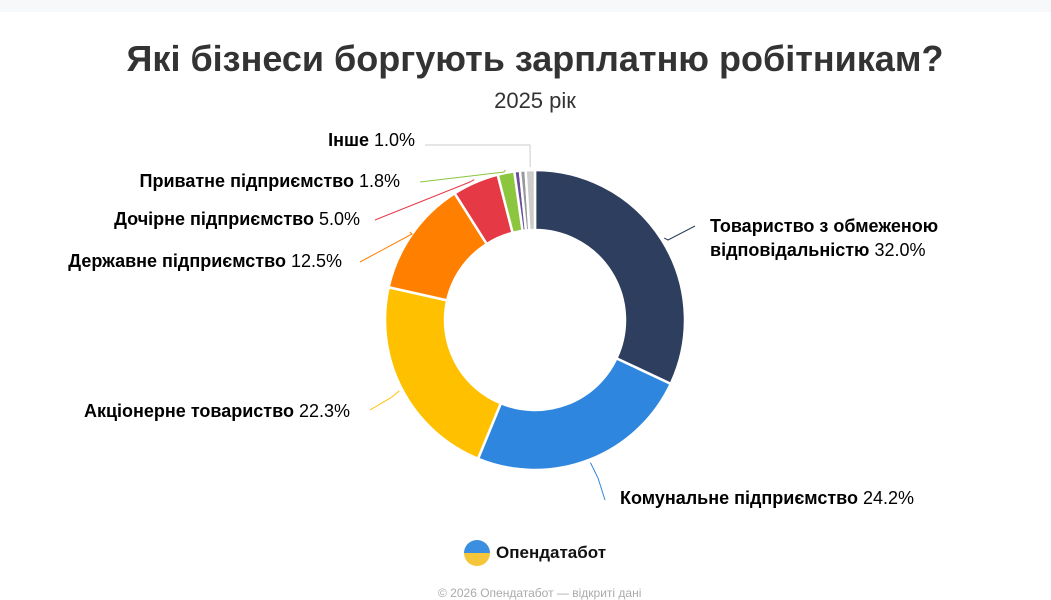  Describe the element at coordinates (540, 593) in the screenshot. I see `footer-text: © 2026 Опендатабот — відкриті дані` at that location.